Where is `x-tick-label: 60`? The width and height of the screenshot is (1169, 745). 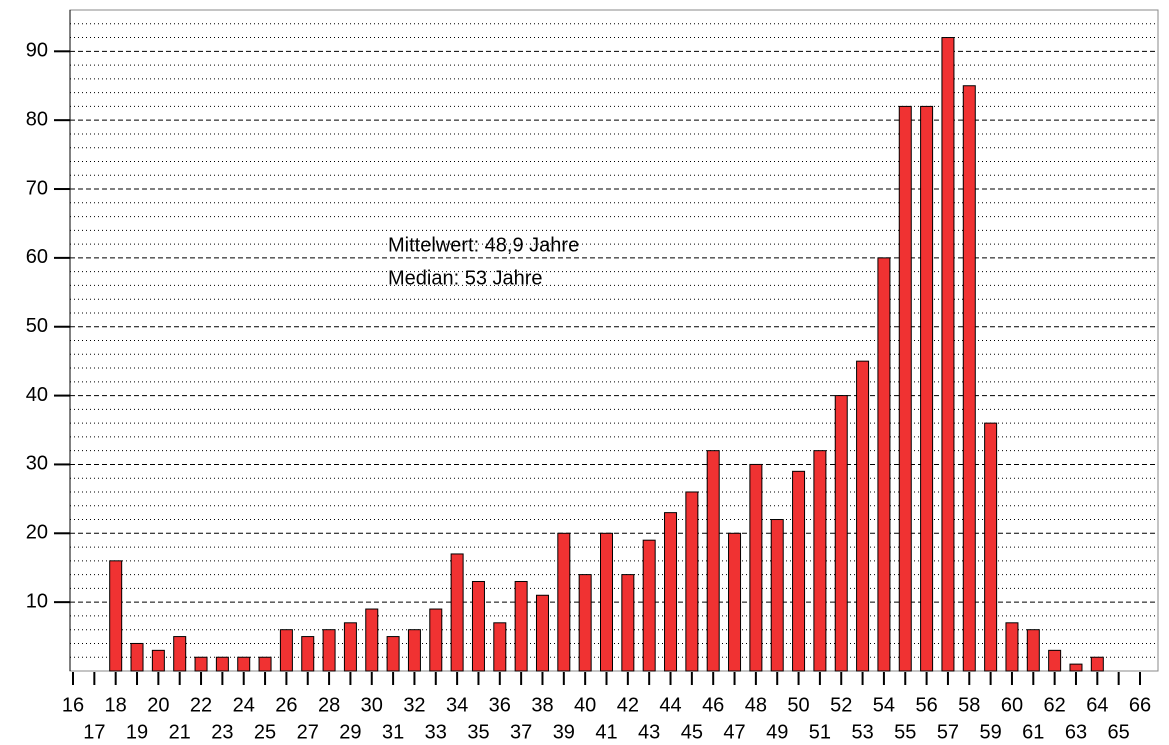
x-tick-label: 60 is located at coordinates (1012, 705).